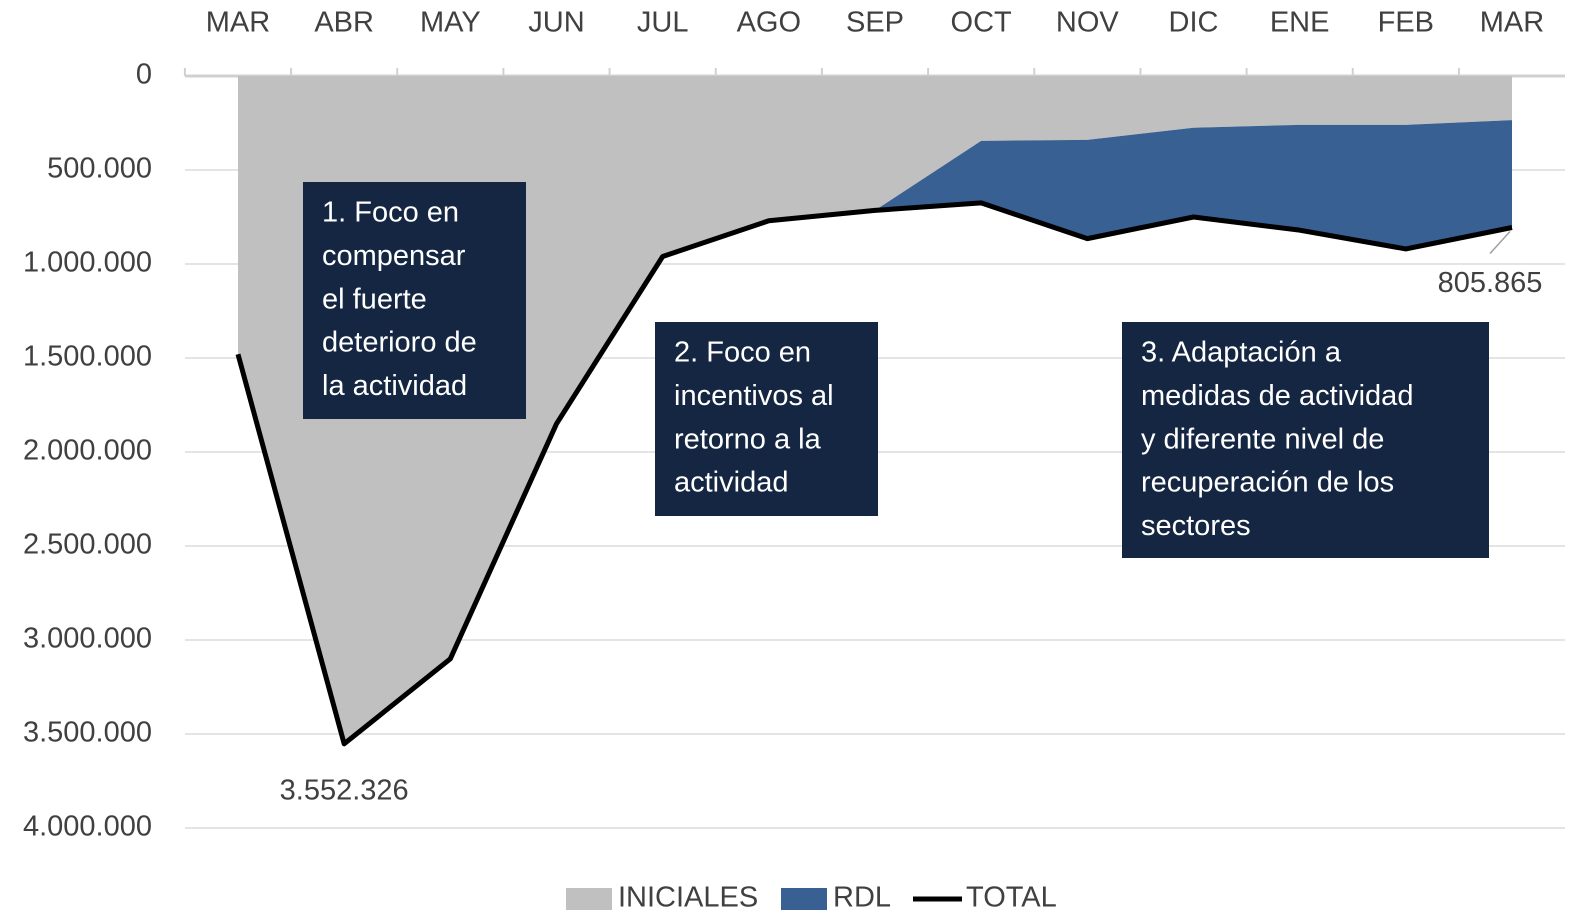 The width and height of the screenshot is (1570, 915). I want to click on annotation-text: 2. Foco en, so click(742, 353).